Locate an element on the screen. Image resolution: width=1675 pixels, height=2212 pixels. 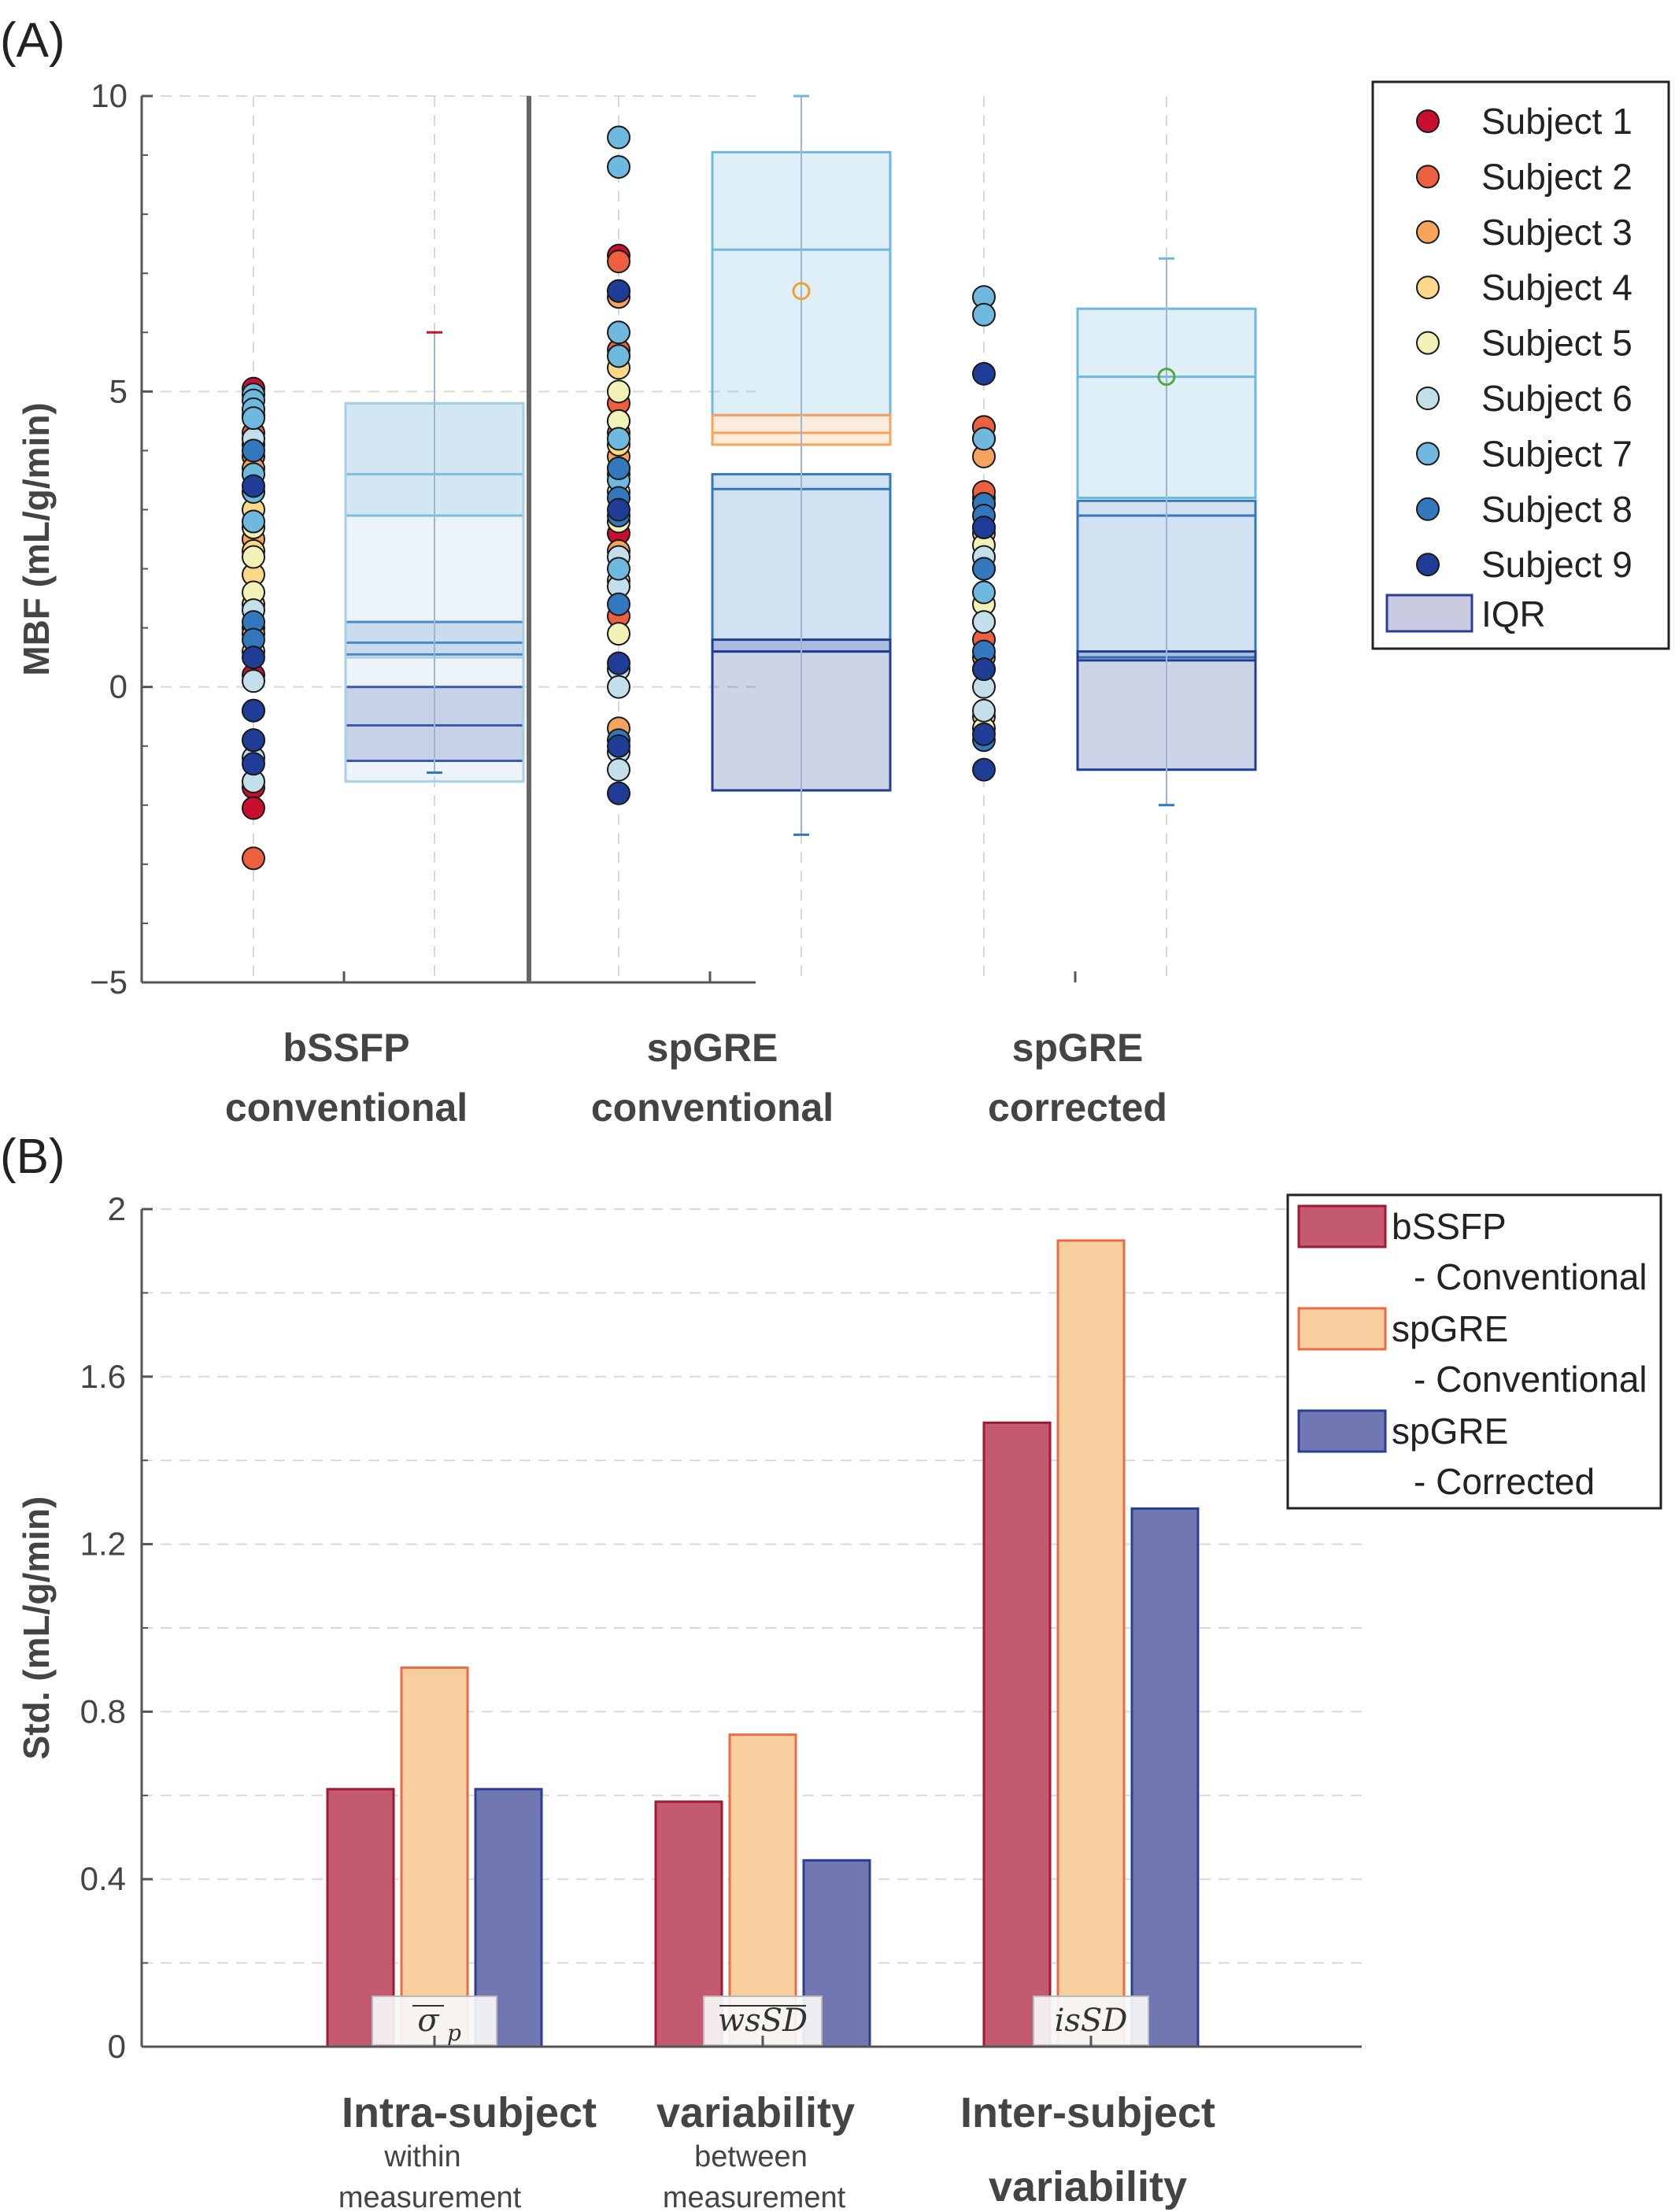
category-sublabel-between: between is located at coordinates (751, 2156).